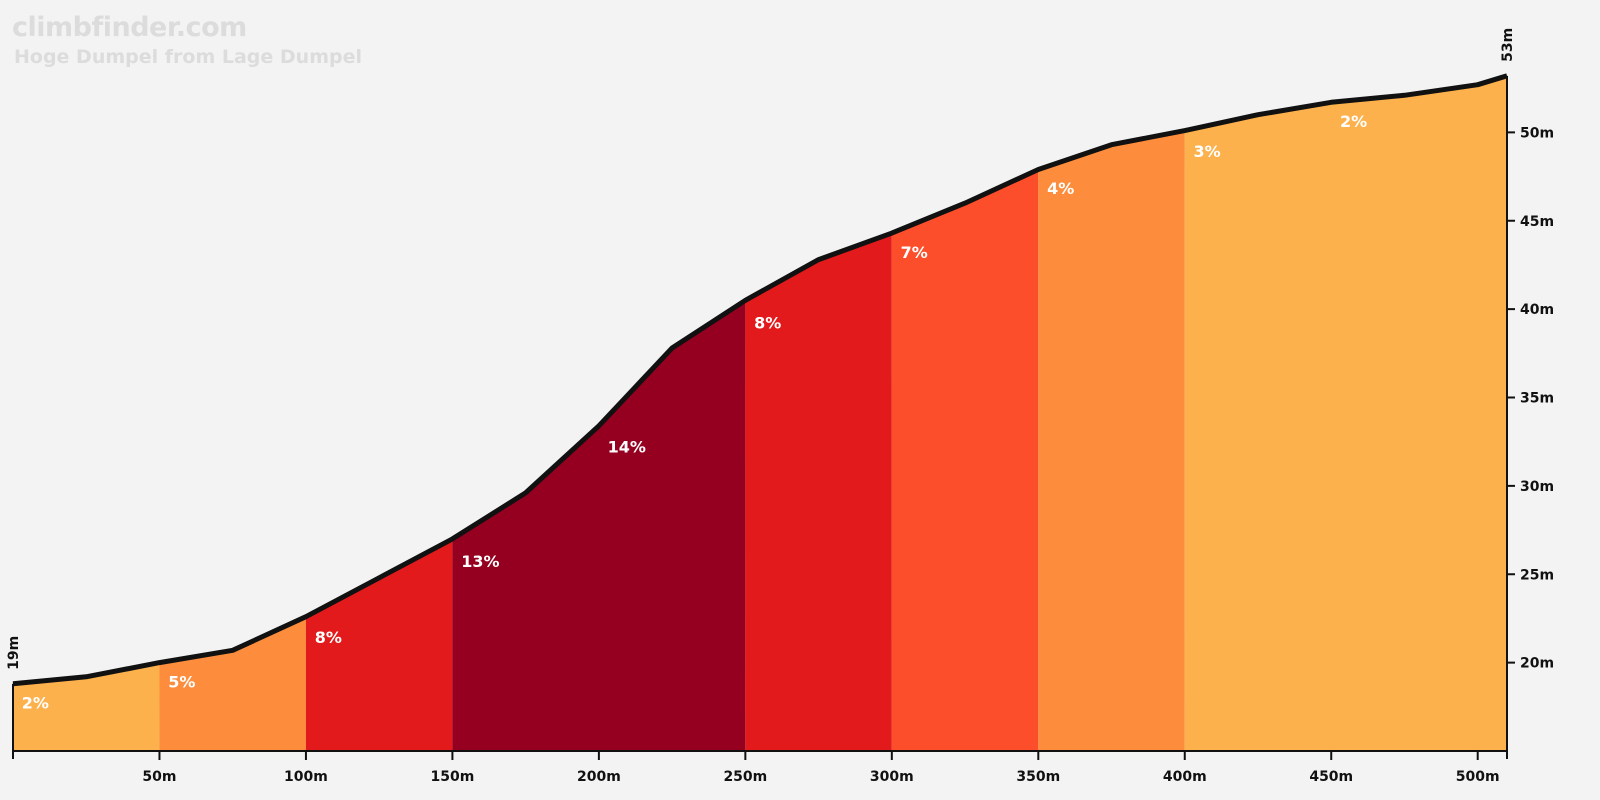 This screenshot has height=800, width=1600. I want to click on y-tick-label-2: 30m, so click(1537, 487).